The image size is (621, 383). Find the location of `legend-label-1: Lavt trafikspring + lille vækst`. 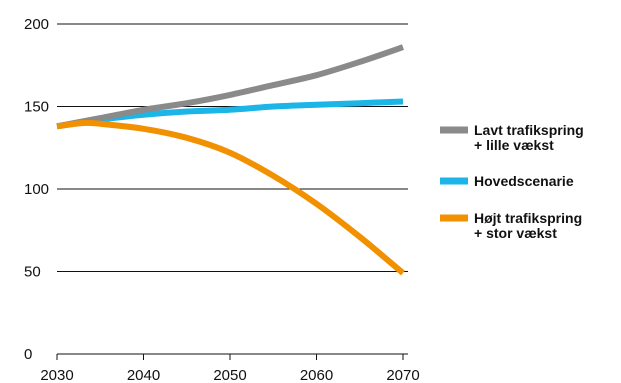

legend-label-1: Lavt trafikspring + lille vækst is located at coordinates (529, 137).